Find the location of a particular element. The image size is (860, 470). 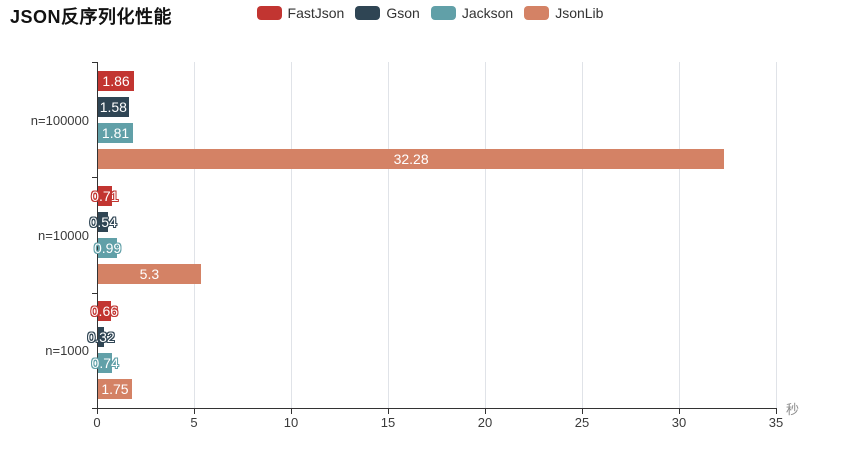

legend-label: Jackson is located at coordinates (487, 13).